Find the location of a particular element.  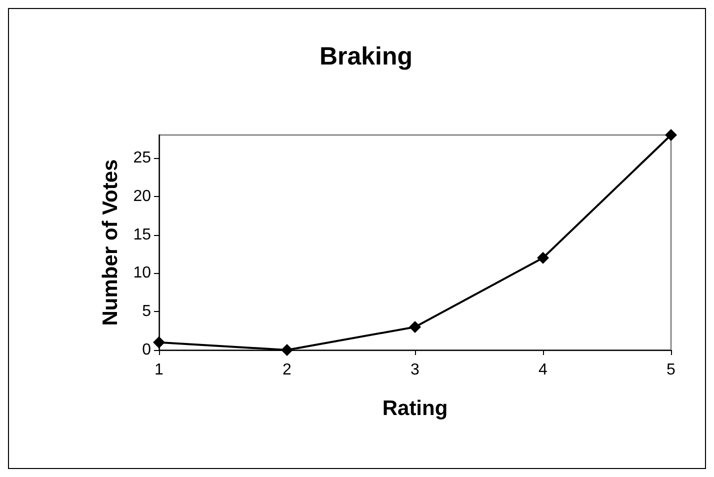

x-tick-label: 2 is located at coordinates (287, 370).